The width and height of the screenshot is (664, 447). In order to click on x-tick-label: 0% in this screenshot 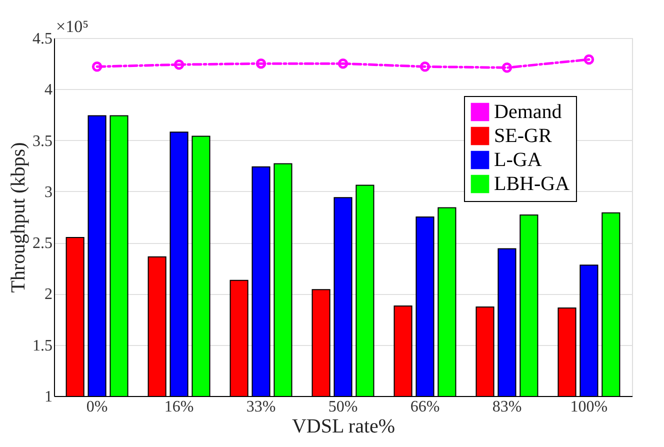, I will do `click(97, 407)`.